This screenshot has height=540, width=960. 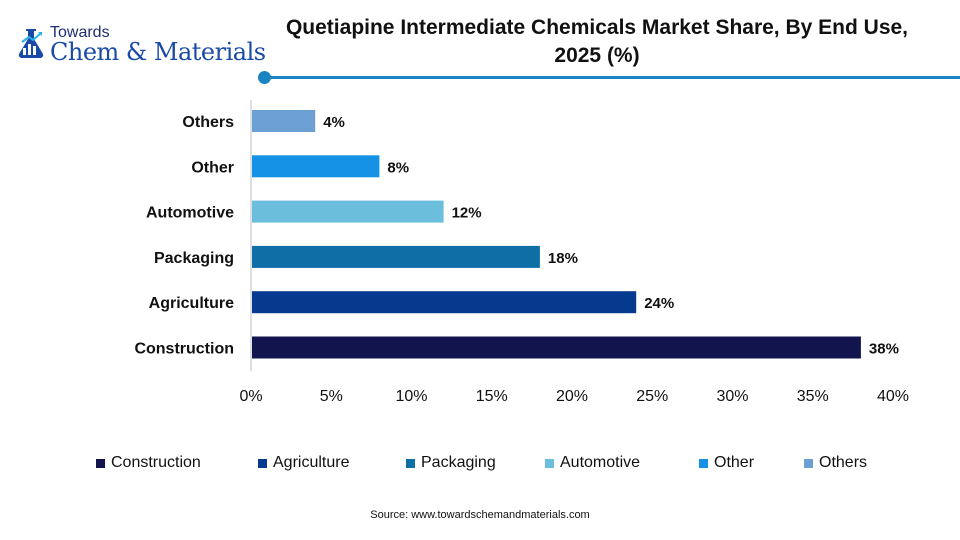 I want to click on bar-construction, so click(x=556, y=347).